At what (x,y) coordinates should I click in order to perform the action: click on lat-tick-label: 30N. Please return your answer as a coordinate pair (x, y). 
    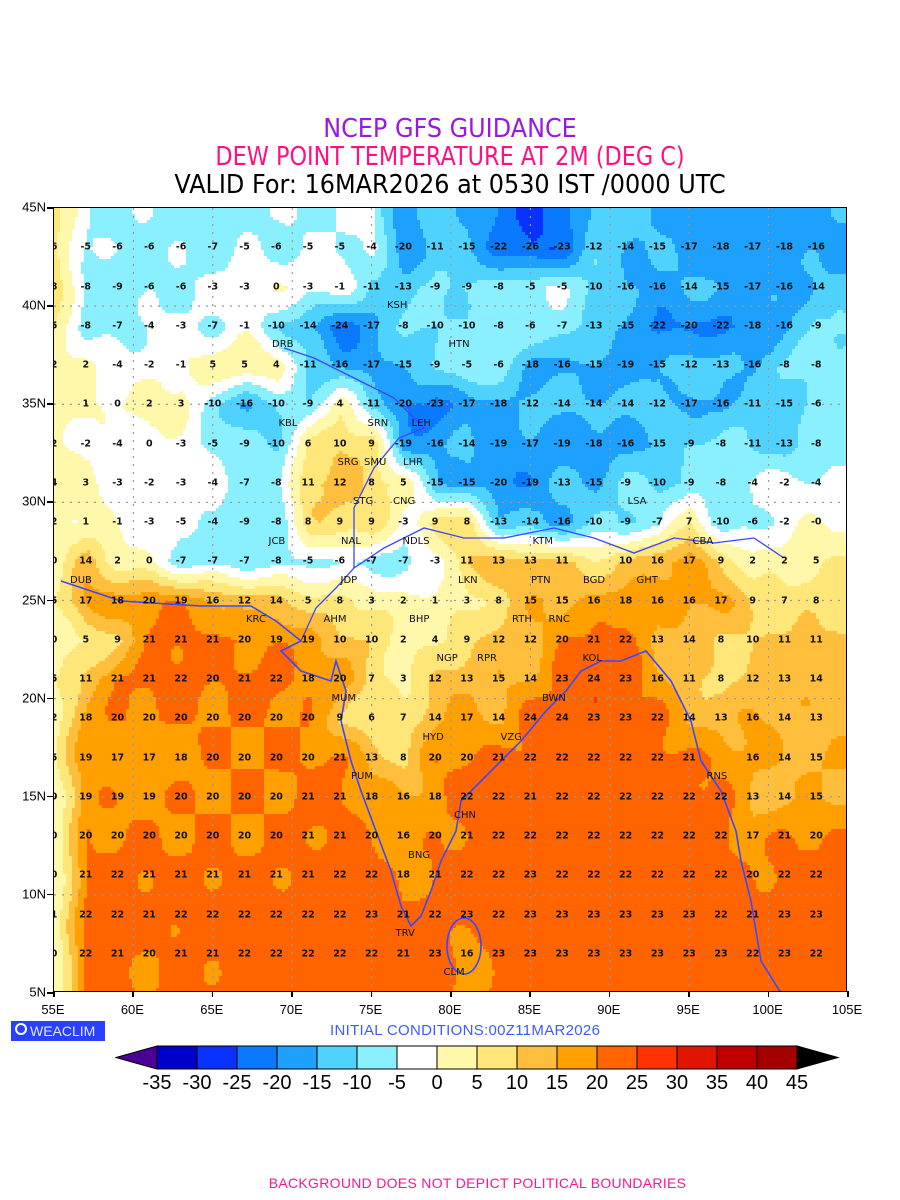
    Looking at the image, I should click on (34, 501).